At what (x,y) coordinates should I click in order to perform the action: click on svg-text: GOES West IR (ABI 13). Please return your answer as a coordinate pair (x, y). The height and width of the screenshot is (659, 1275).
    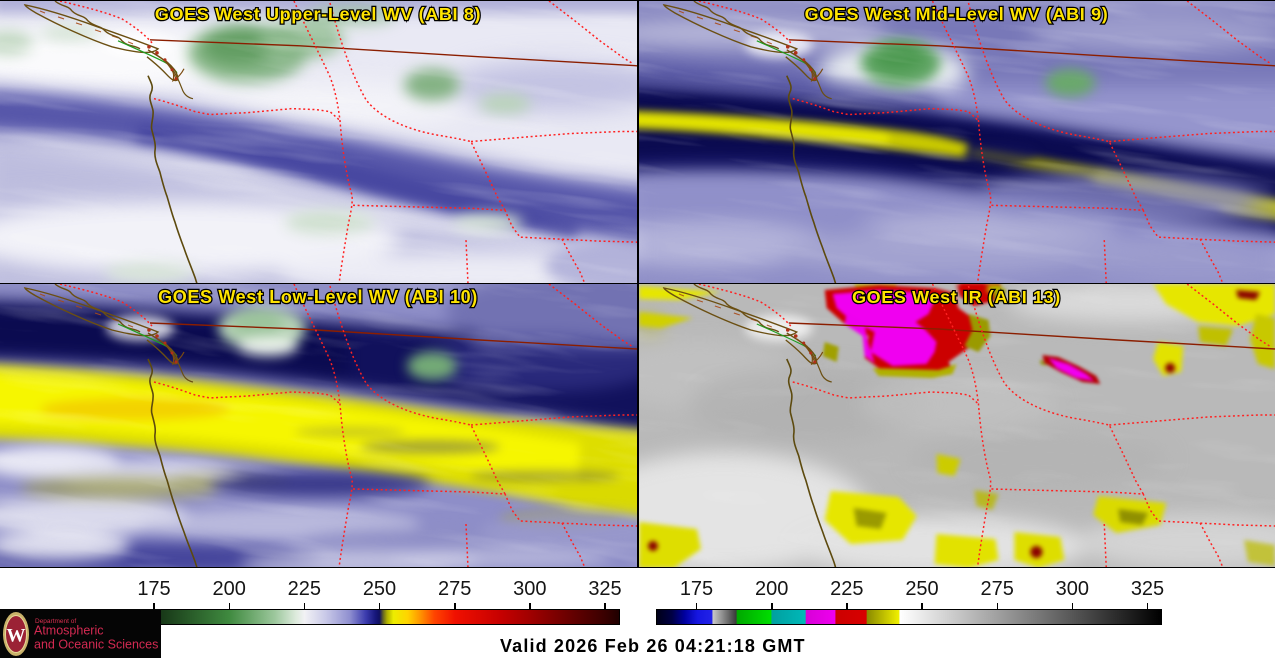
    Looking at the image, I should click on (956, 297).